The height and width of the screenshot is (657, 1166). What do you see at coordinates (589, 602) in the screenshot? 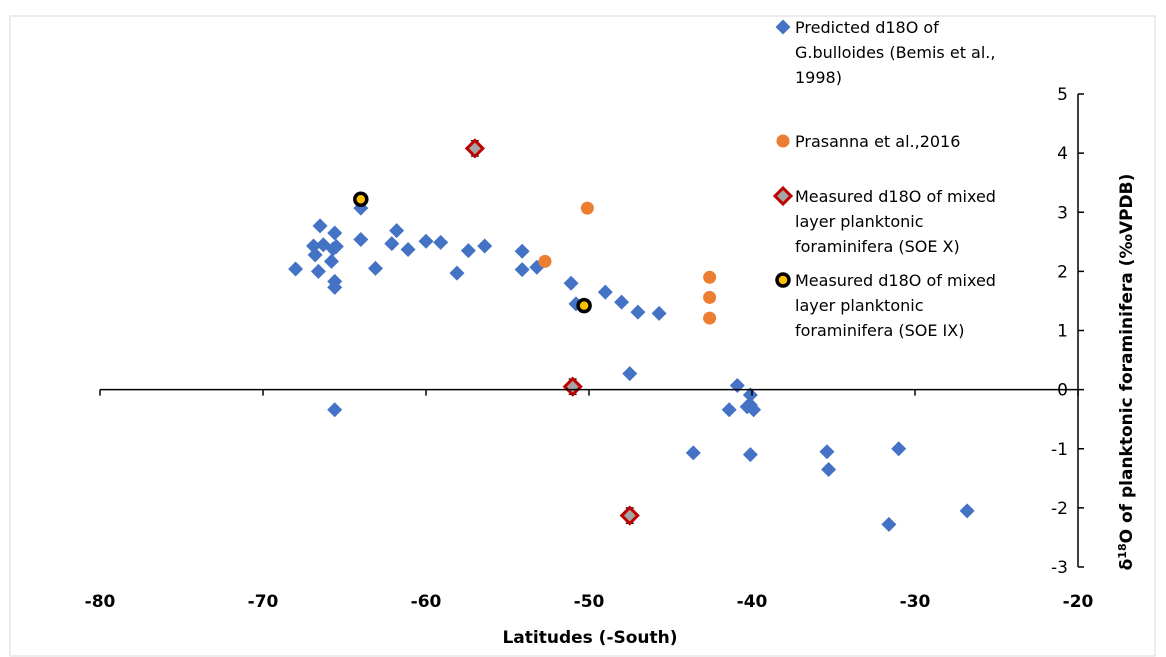
I see `x-tick-label: -50` at bounding box center [589, 602].